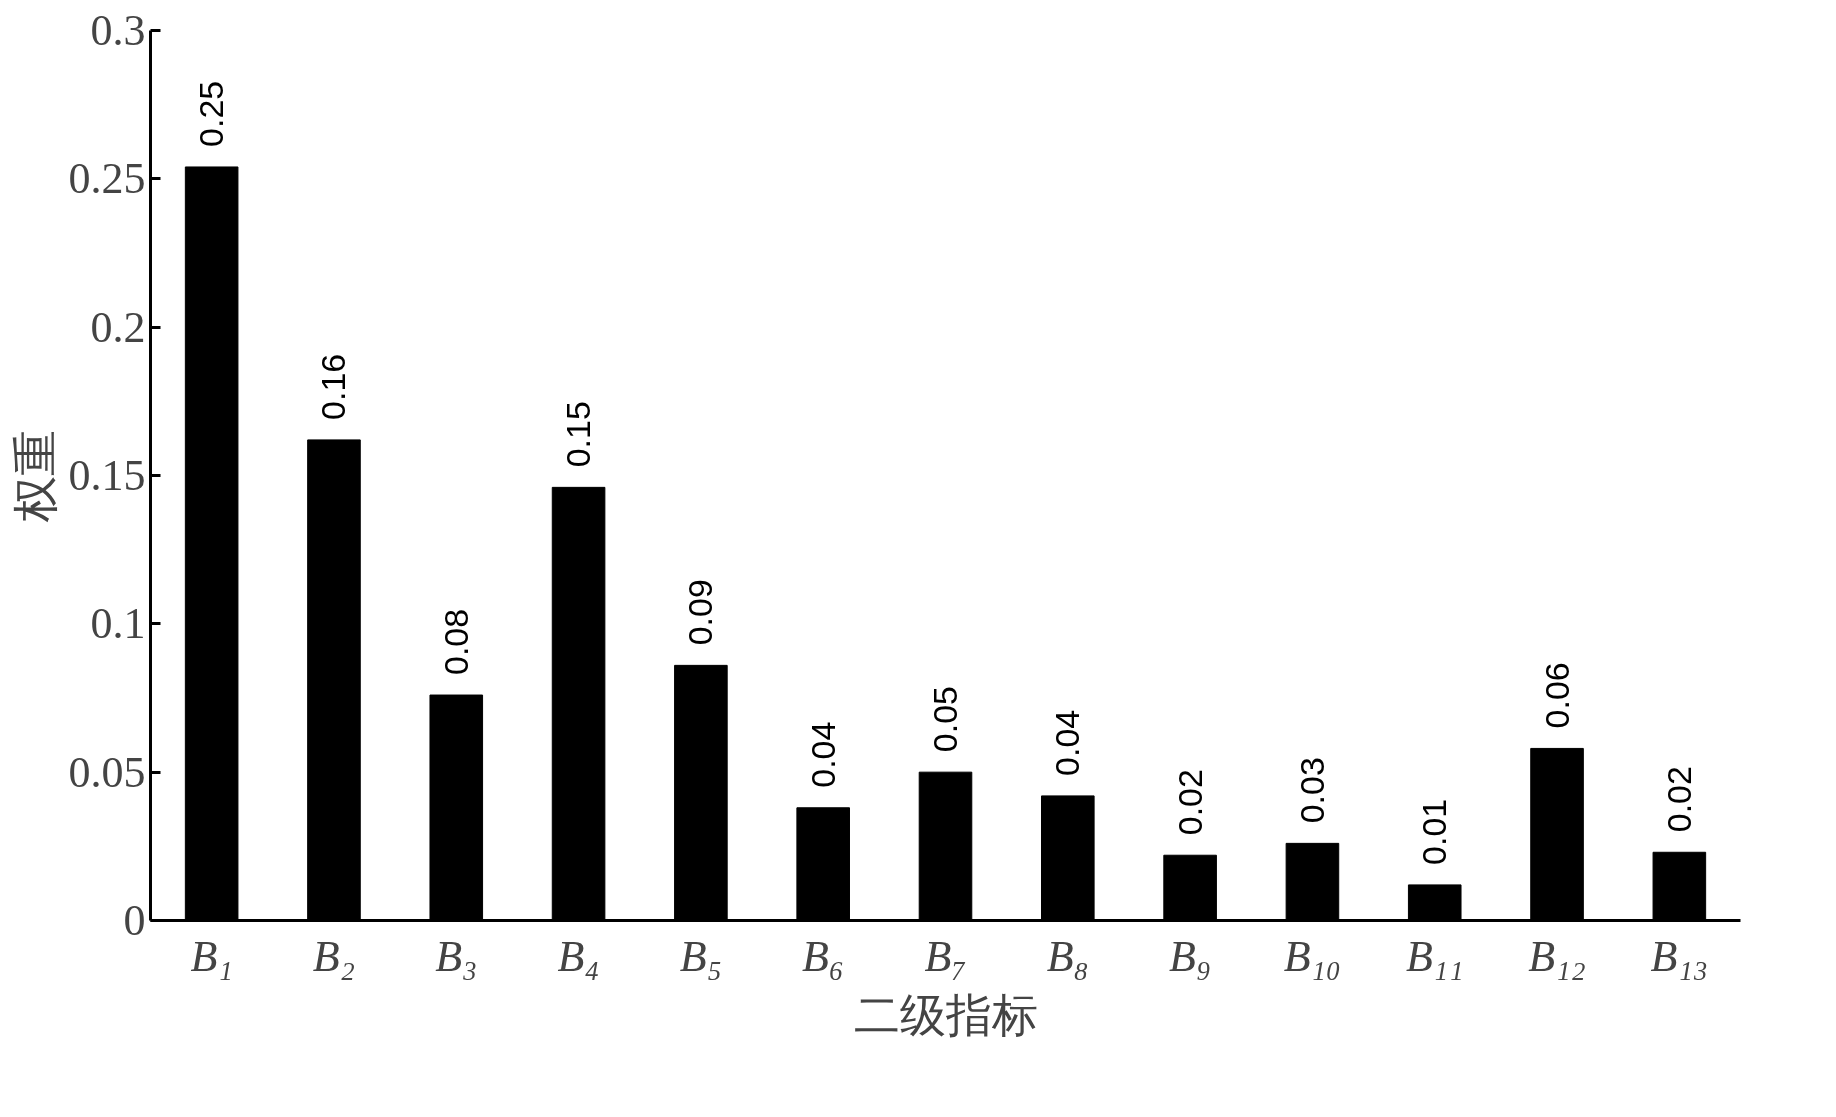 This screenshot has height=1117, width=1836. I want to click on data-label: 0.09, so click(700, 612).